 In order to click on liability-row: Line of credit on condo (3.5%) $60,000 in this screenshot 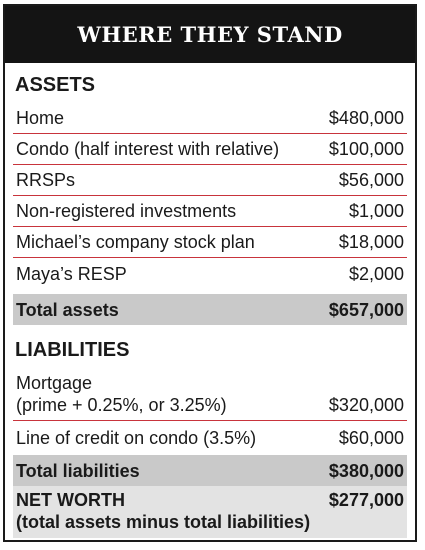, I will do `click(210, 437)`.